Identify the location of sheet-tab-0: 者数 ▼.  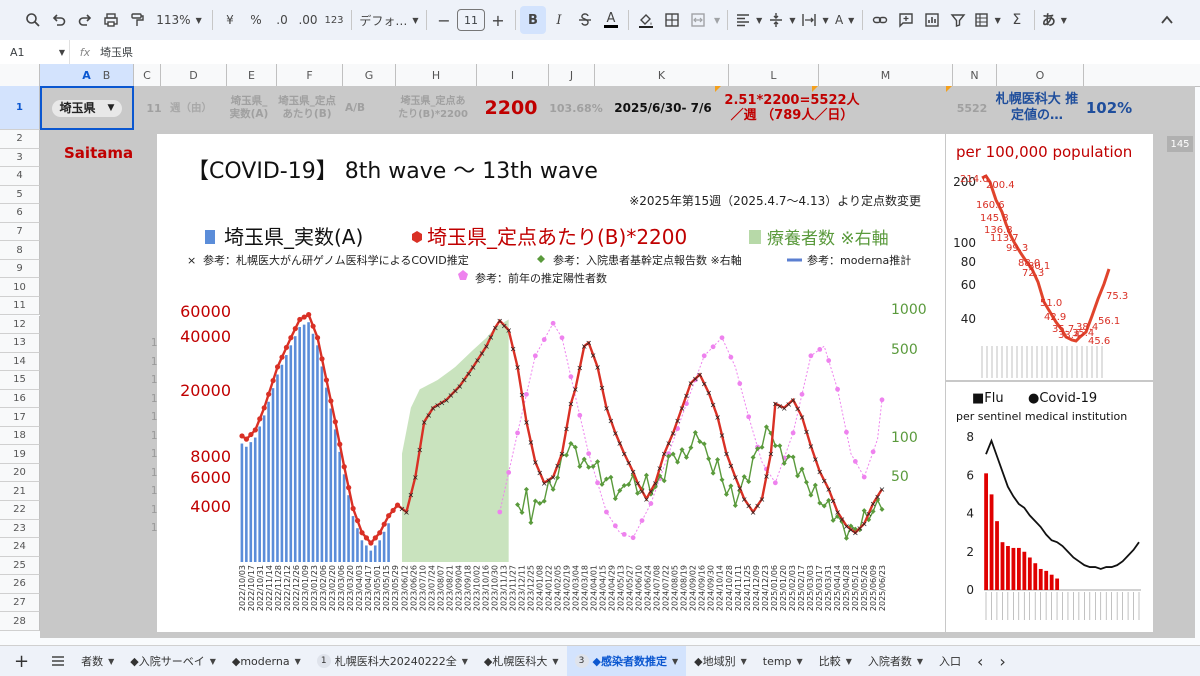
(97, 661).